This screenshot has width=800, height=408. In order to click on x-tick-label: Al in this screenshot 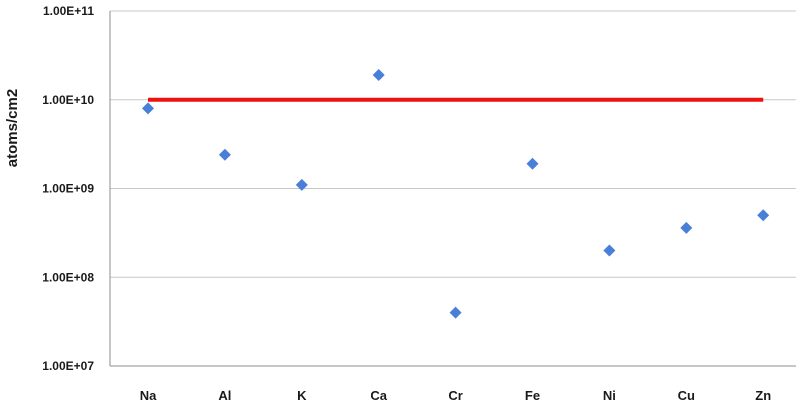, I will do `click(224, 395)`.